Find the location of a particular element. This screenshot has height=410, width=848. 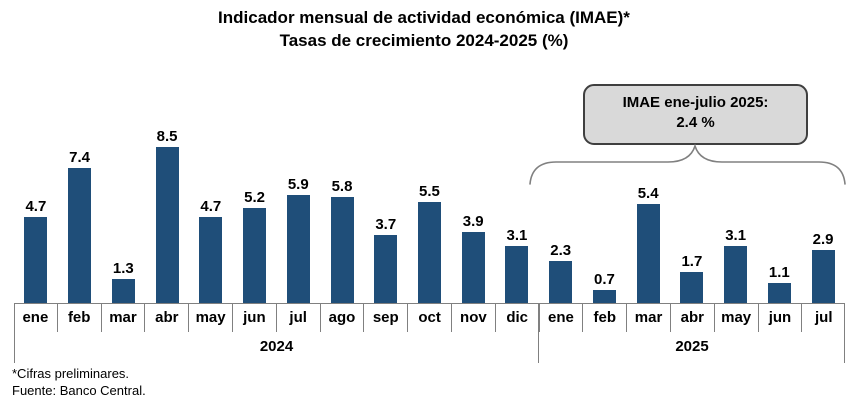

bar-value-label: 7.4 is located at coordinates (80, 157).